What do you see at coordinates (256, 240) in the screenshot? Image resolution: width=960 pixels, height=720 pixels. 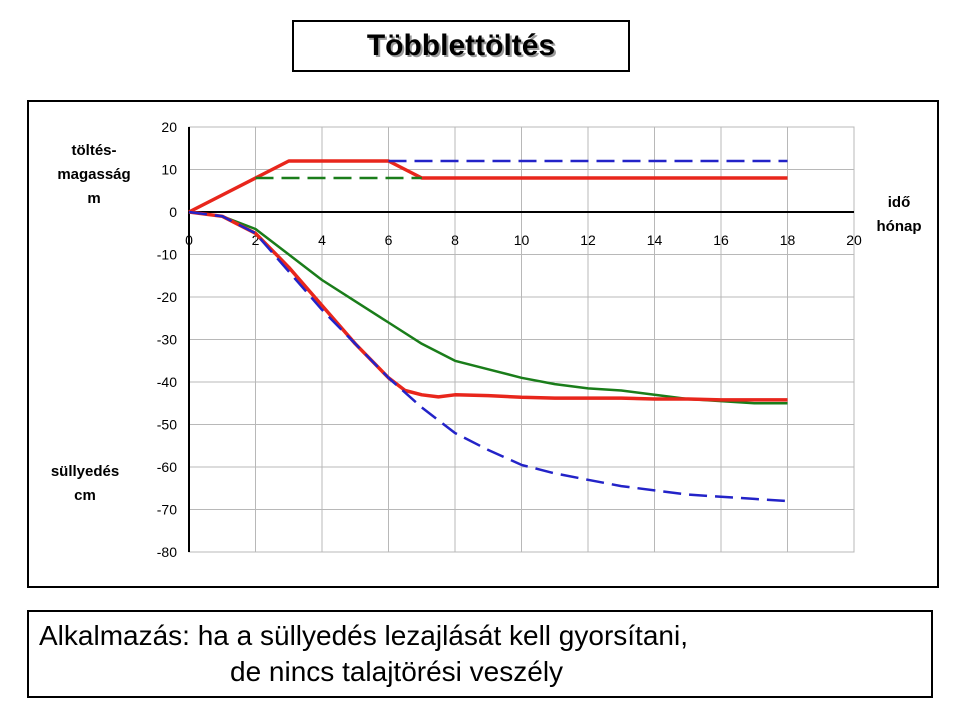 I see `x-tick-label: 2` at bounding box center [256, 240].